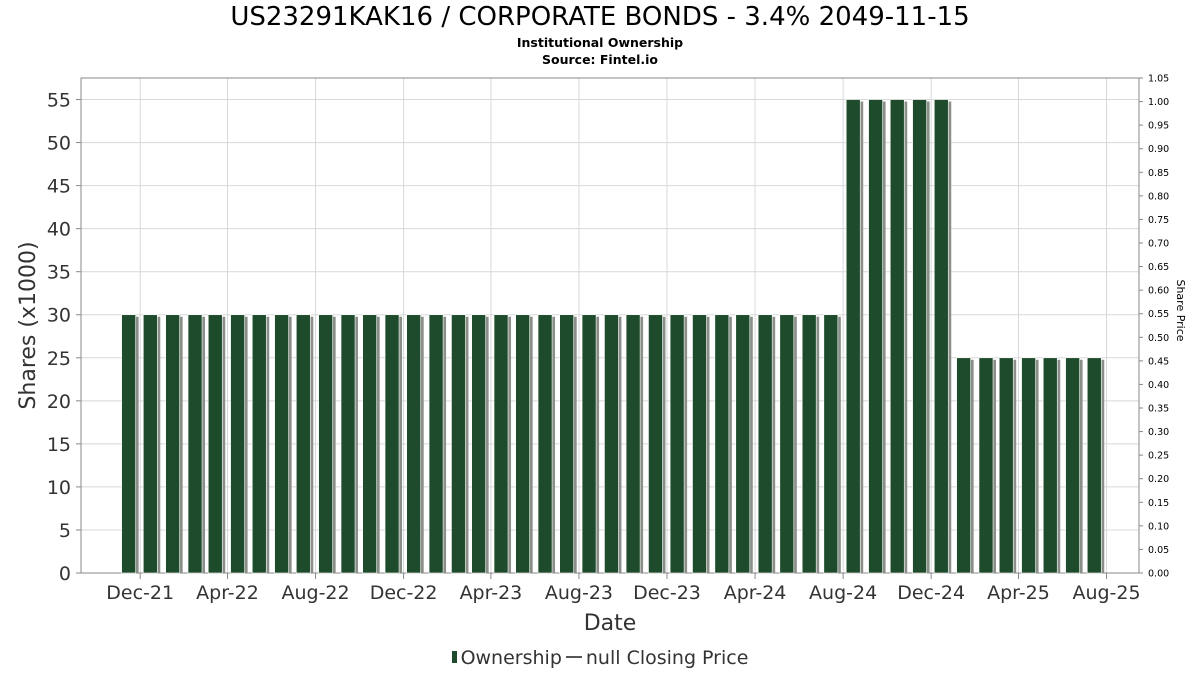 Image resolution: width=1200 pixels, height=675 pixels. Describe the element at coordinates (667, 593) in the screenshot. I see `x-tick-label: Dec-23` at that location.